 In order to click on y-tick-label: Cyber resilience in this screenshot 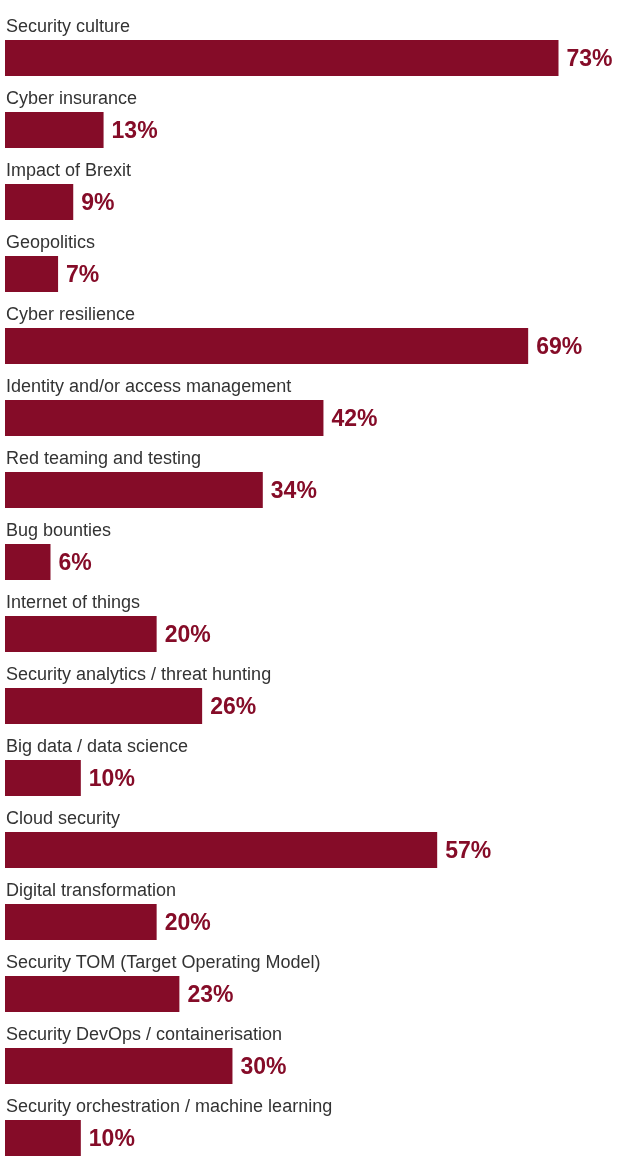, I will do `click(71, 313)`.